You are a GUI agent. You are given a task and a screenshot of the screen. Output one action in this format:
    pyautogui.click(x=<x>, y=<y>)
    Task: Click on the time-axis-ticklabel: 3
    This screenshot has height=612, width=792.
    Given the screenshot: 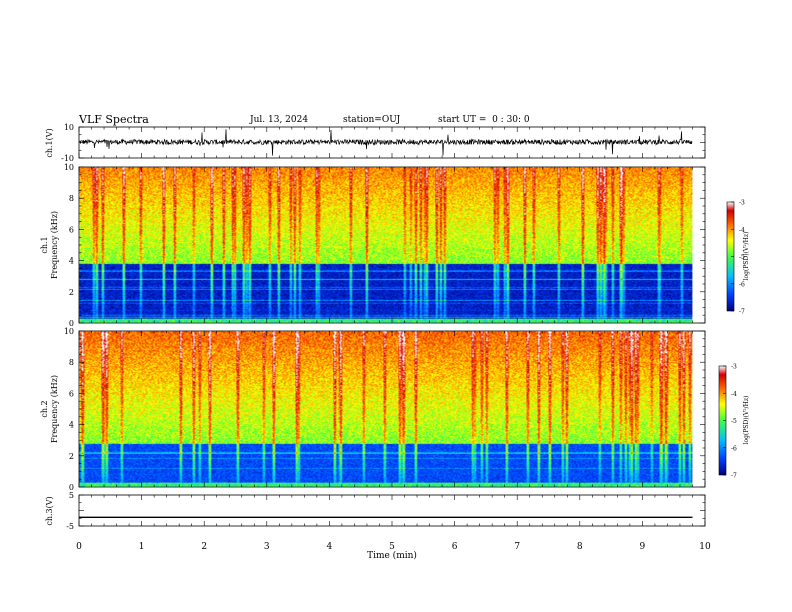 What is the action you would take?
    pyautogui.click(x=267, y=547)
    